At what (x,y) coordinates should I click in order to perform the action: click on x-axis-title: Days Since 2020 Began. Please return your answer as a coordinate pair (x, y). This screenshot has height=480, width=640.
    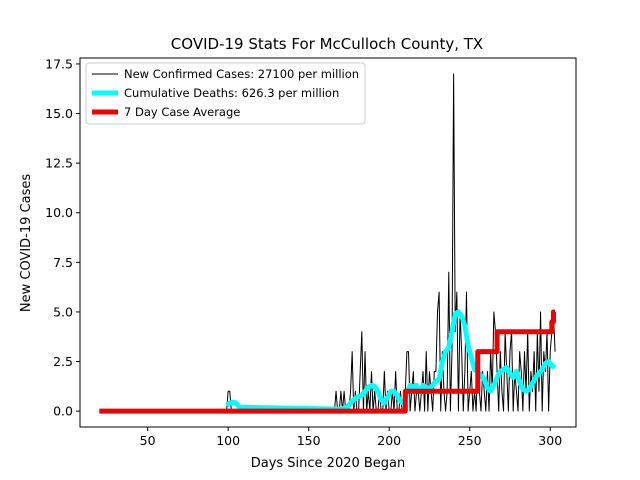
    Looking at the image, I should click on (328, 463).